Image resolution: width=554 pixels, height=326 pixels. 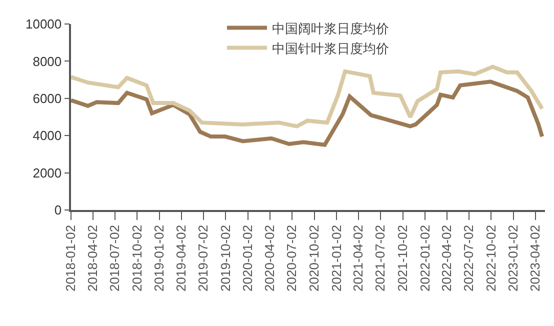 What do you see at coordinates (292, 258) in the screenshot?
I see `x-tick-label: 2020-07-02` at bounding box center [292, 258].